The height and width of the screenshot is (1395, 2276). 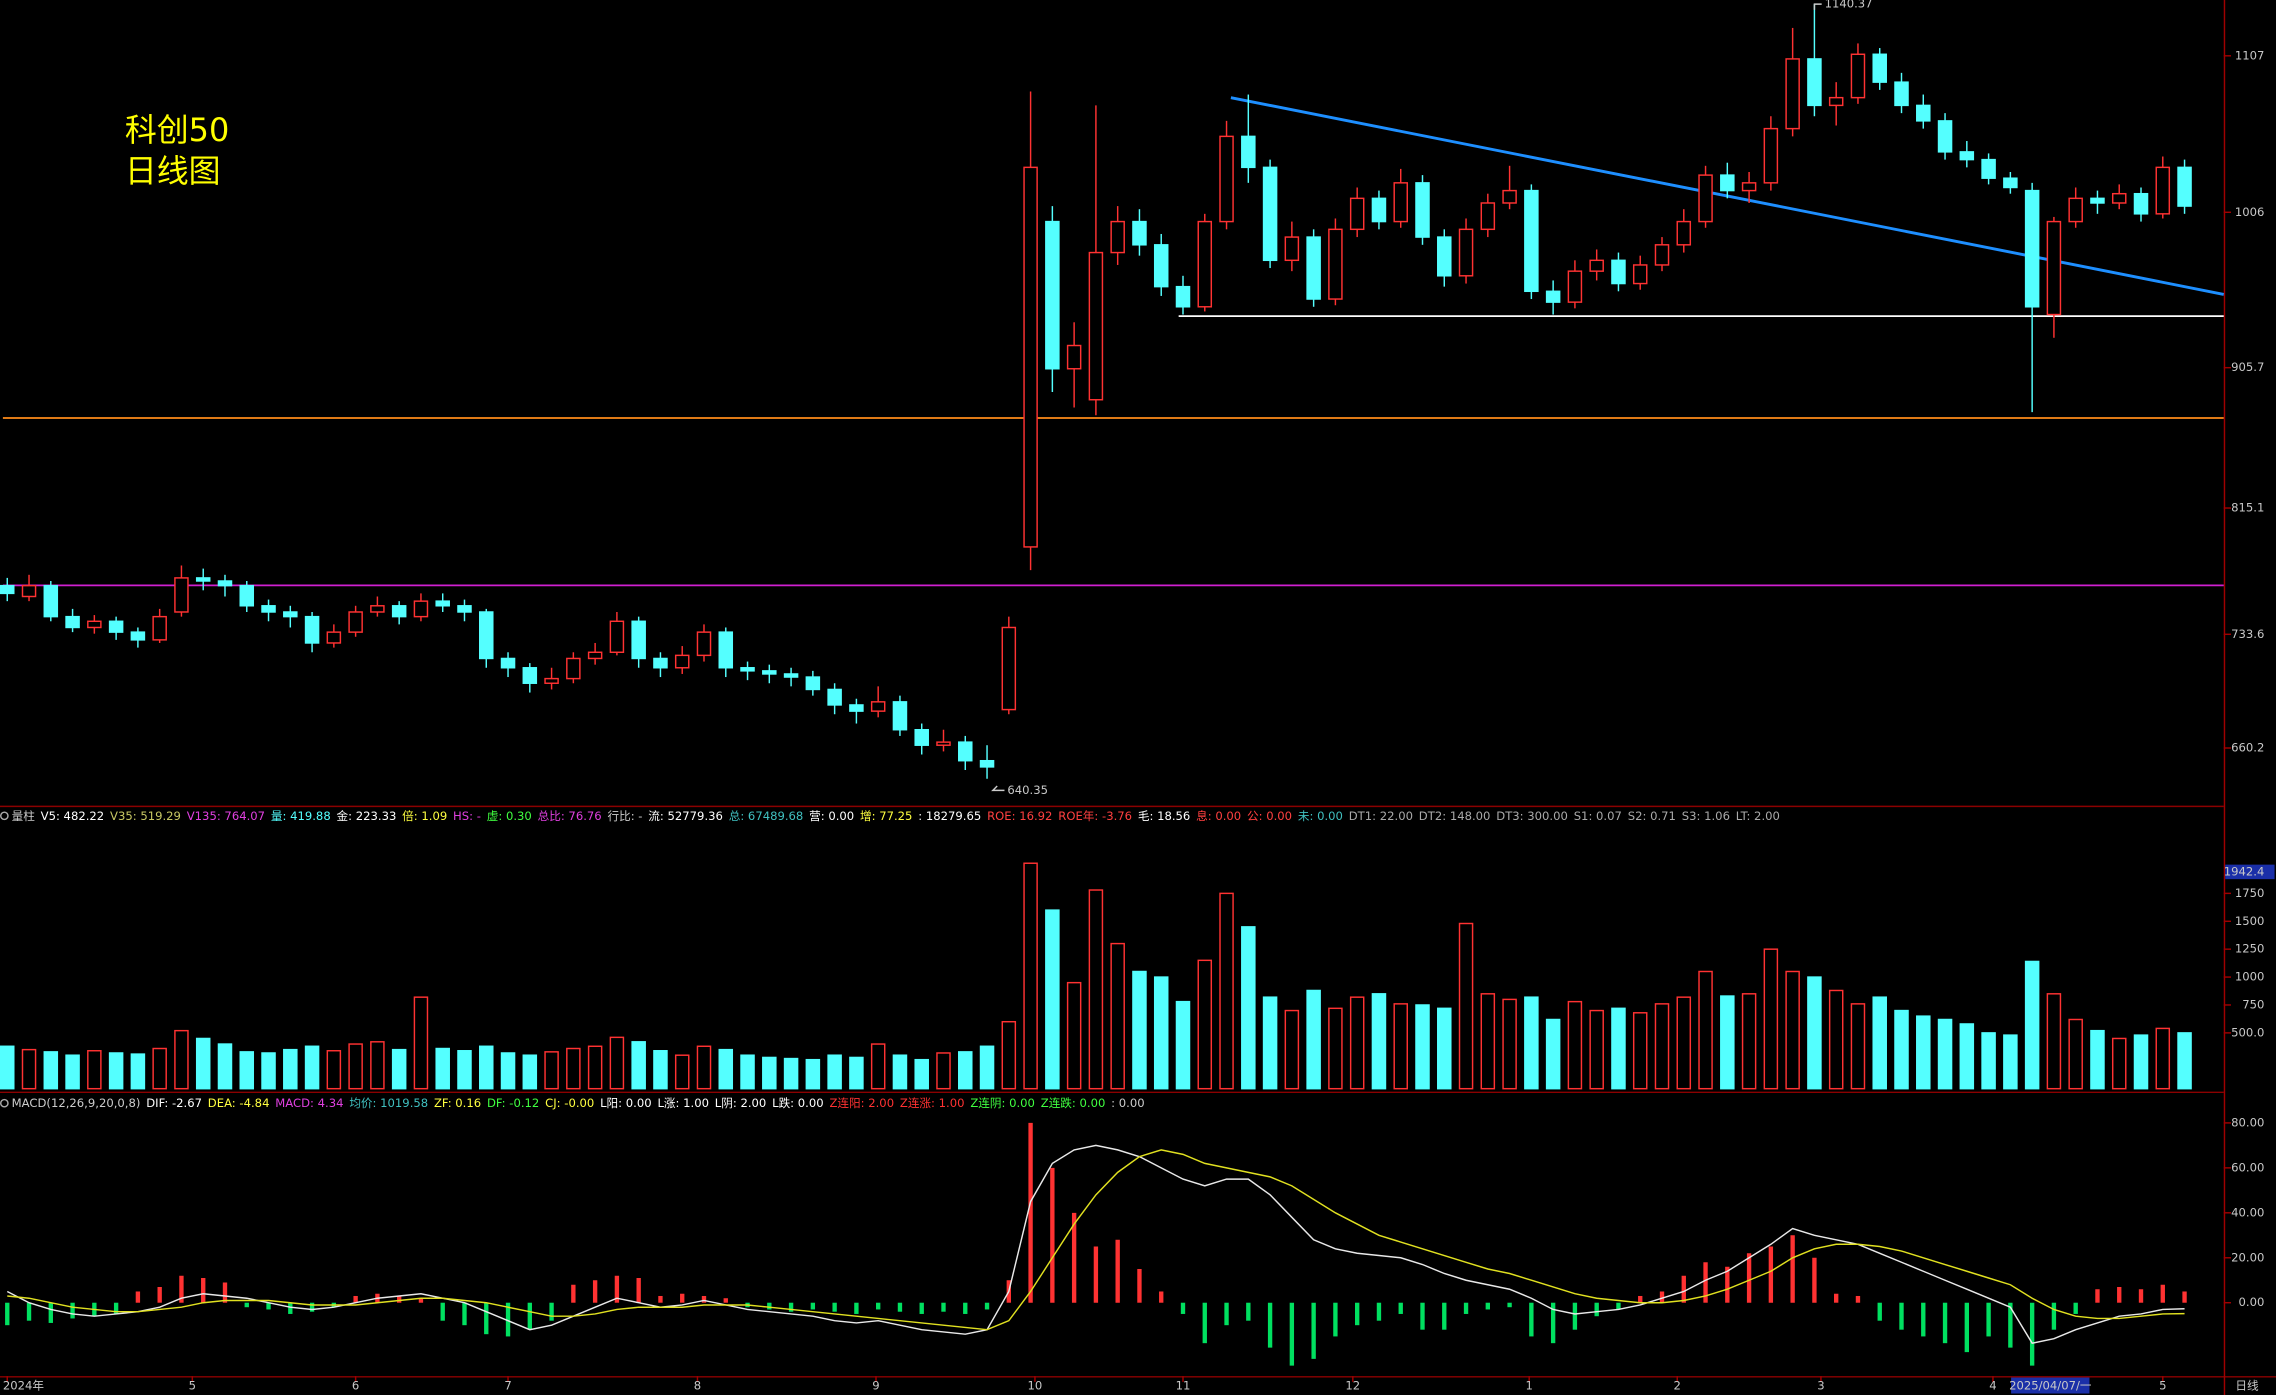 I want to click on highlight-label: 1942.4, so click(x=2244, y=871).